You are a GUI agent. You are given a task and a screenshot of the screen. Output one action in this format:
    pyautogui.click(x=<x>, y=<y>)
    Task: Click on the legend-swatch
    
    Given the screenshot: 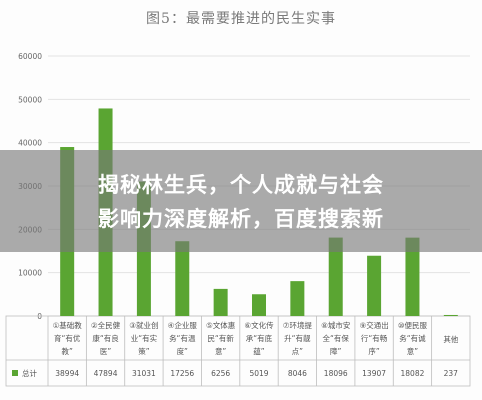 What is the action you would take?
    pyautogui.click(x=15, y=373)
    